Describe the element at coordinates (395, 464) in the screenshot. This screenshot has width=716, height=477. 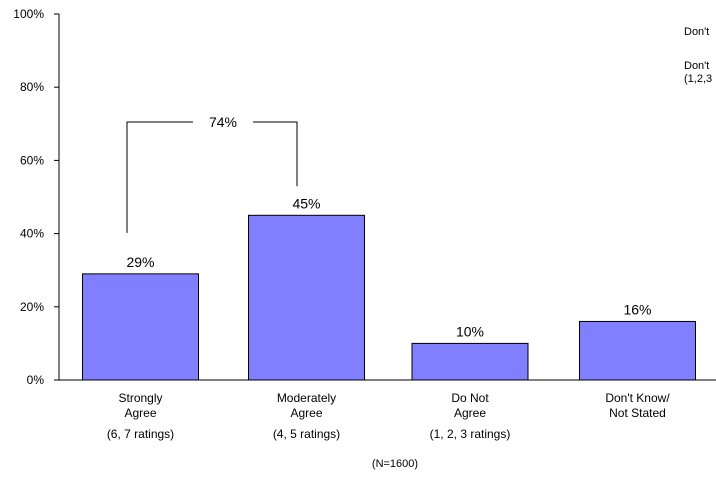
I see `sample-size-note: (N=1600)` at that location.